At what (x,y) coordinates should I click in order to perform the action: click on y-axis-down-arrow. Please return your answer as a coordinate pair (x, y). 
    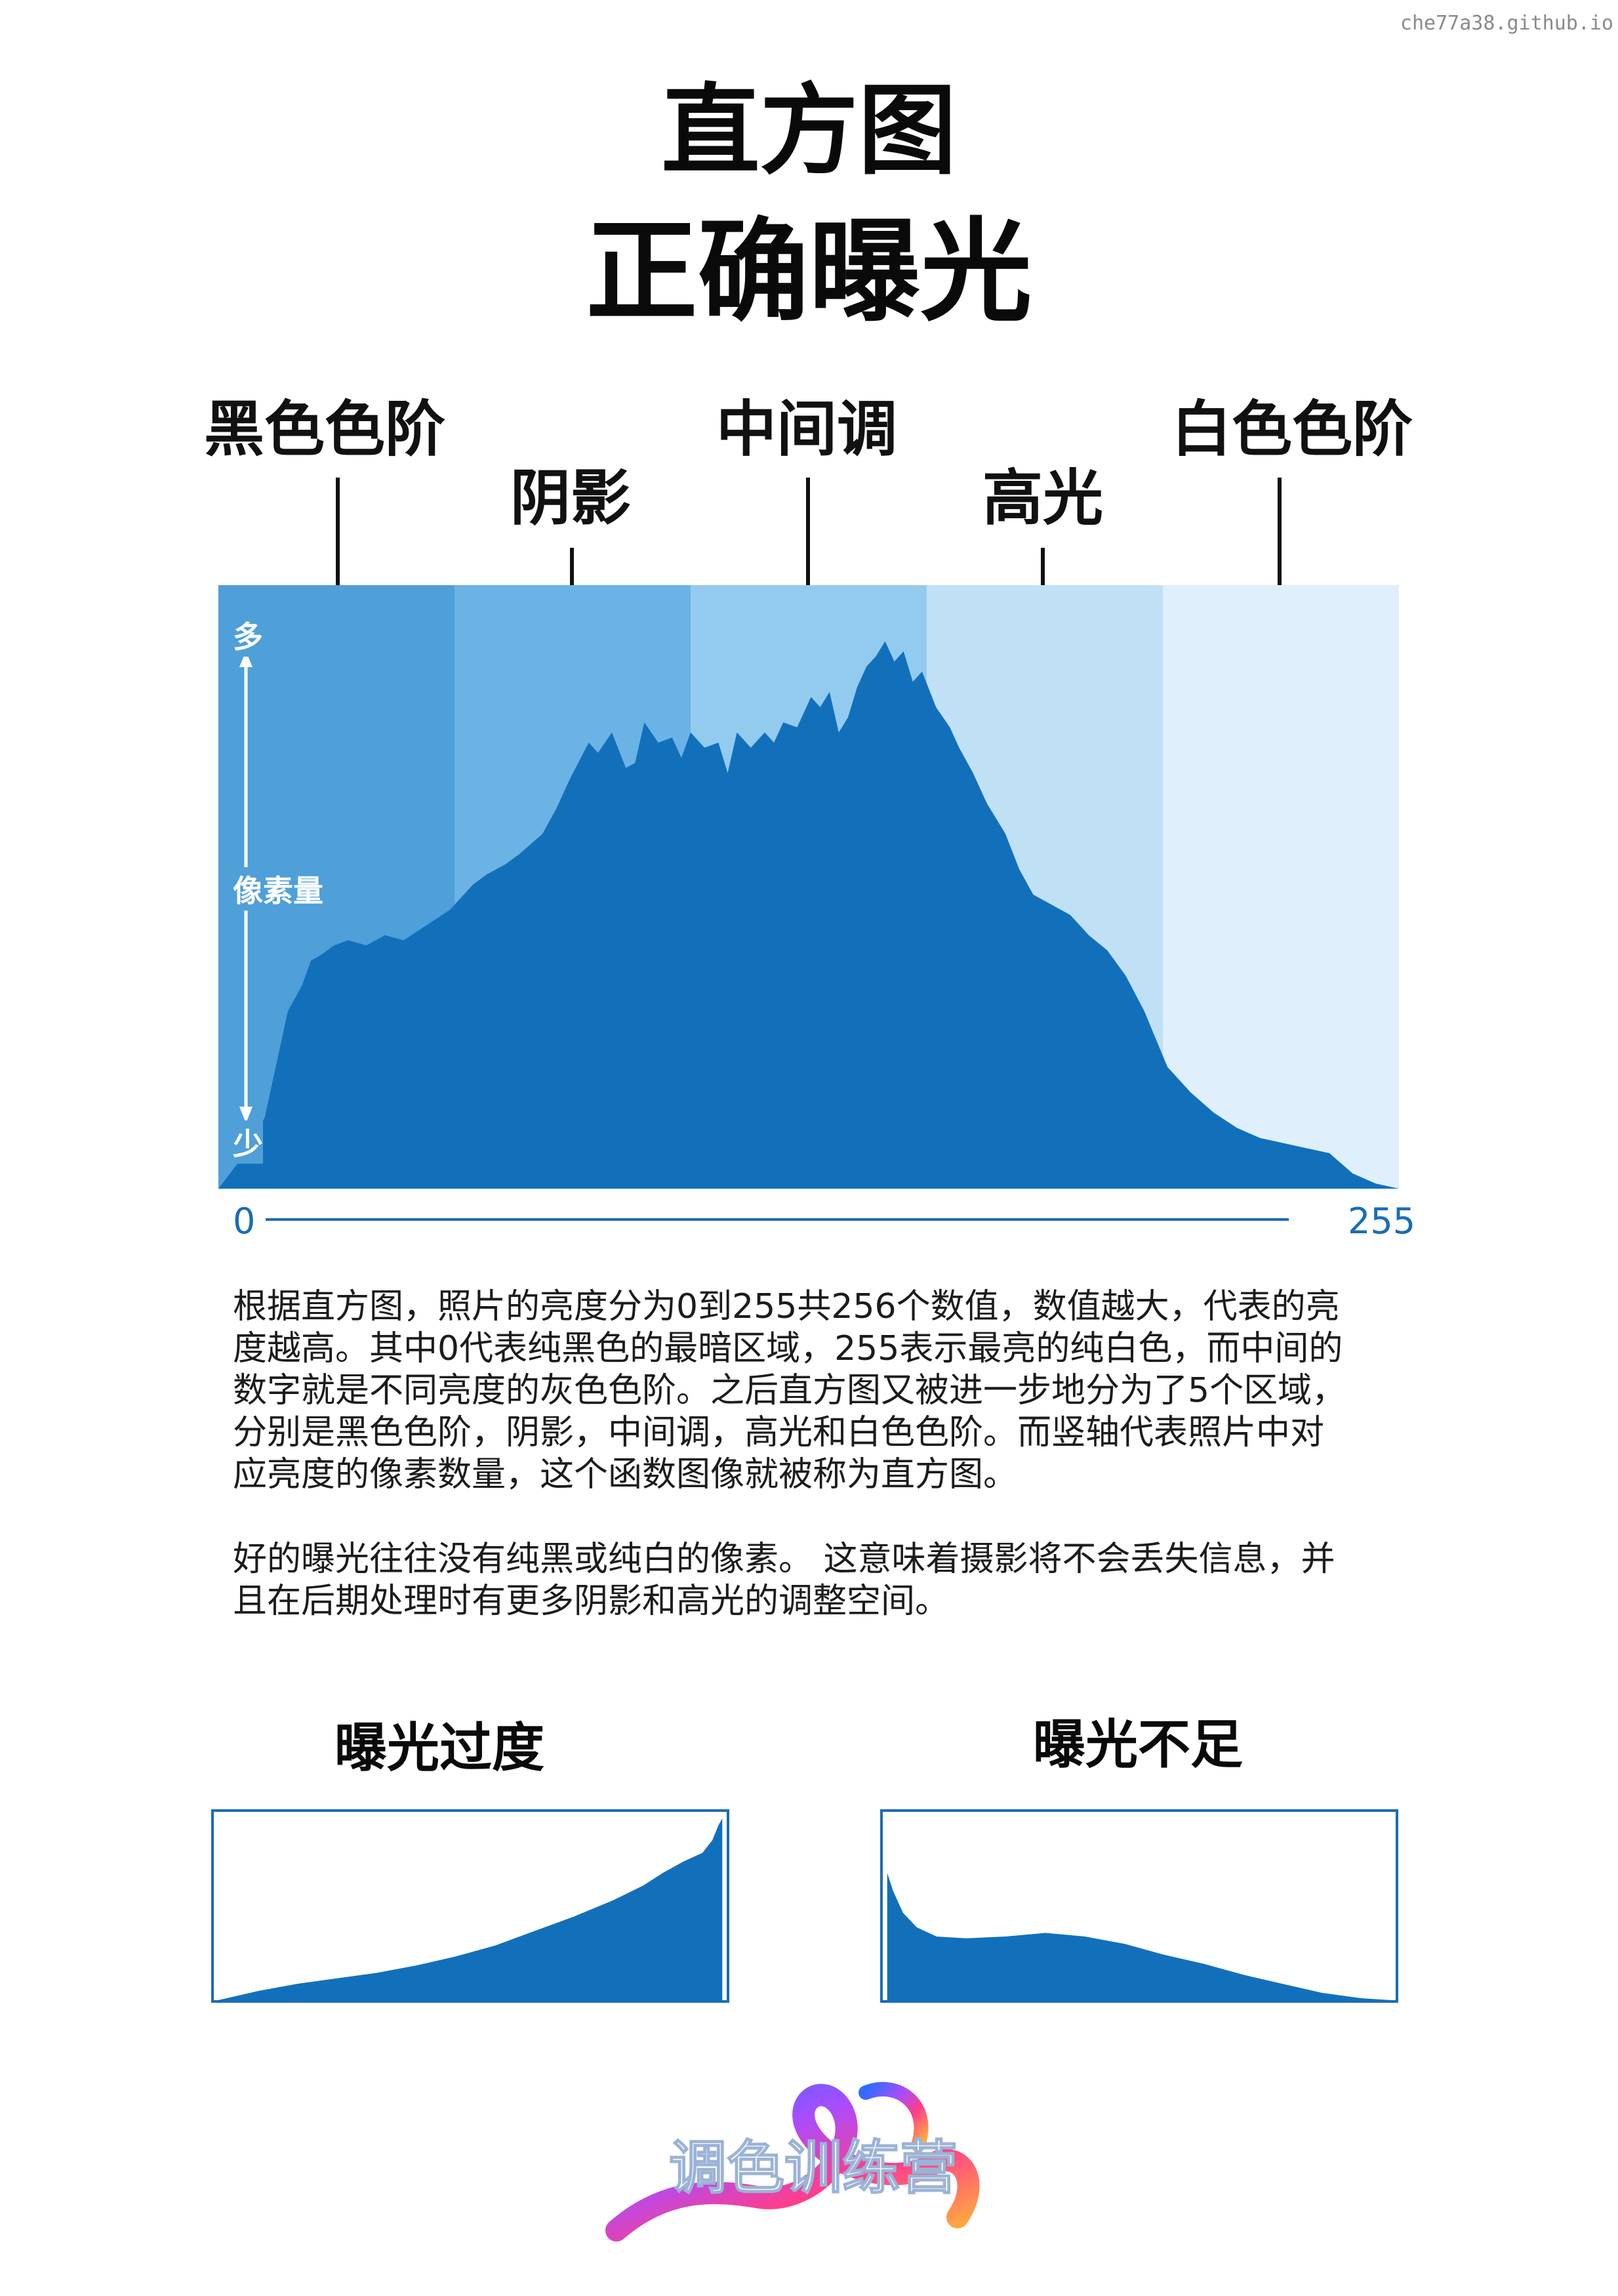
    Looking at the image, I should click on (246, 1115).